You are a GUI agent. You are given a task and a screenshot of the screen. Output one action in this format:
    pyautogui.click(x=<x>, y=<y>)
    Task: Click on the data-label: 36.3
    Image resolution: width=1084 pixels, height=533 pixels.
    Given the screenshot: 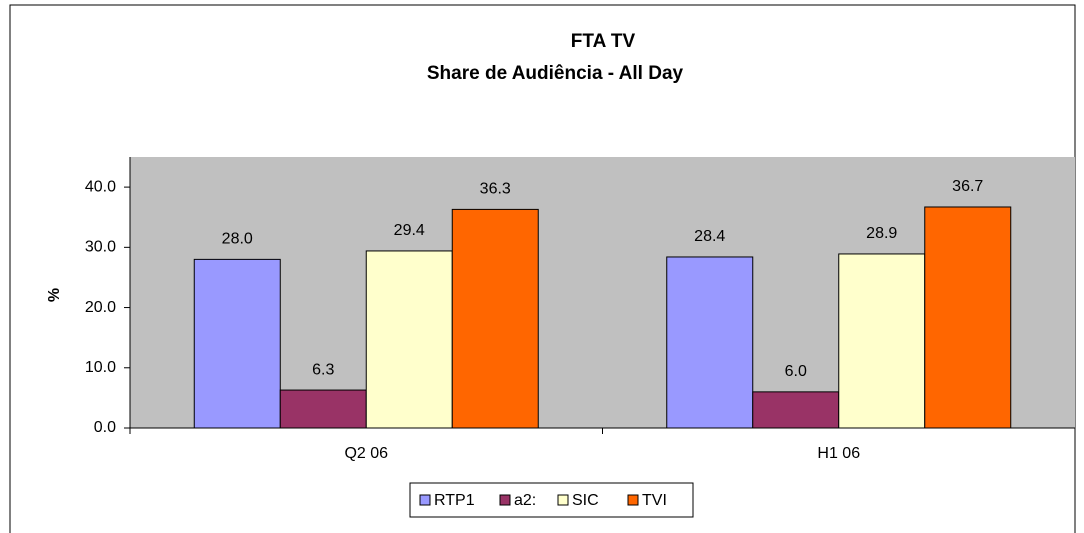 What is the action you would take?
    pyautogui.click(x=495, y=189)
    